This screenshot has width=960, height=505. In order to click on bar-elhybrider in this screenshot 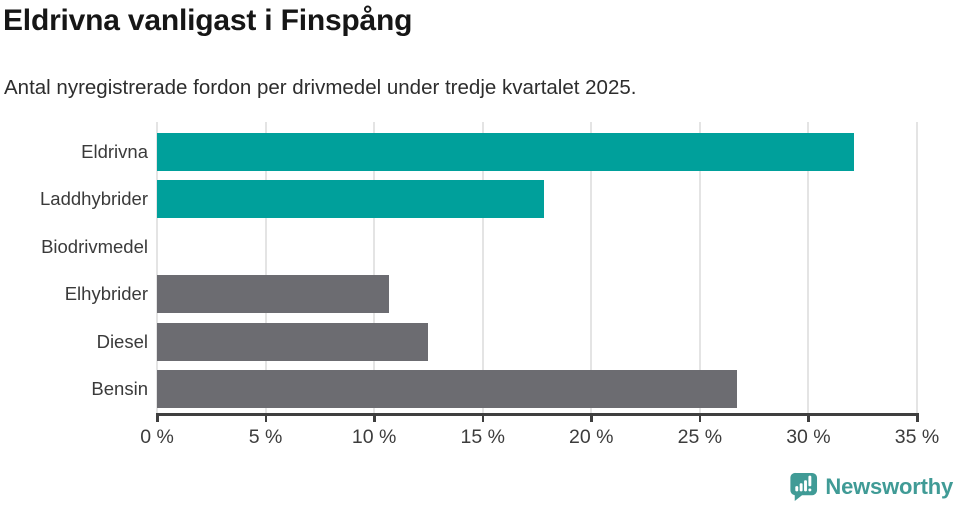, I will do `click(273, 294)`.